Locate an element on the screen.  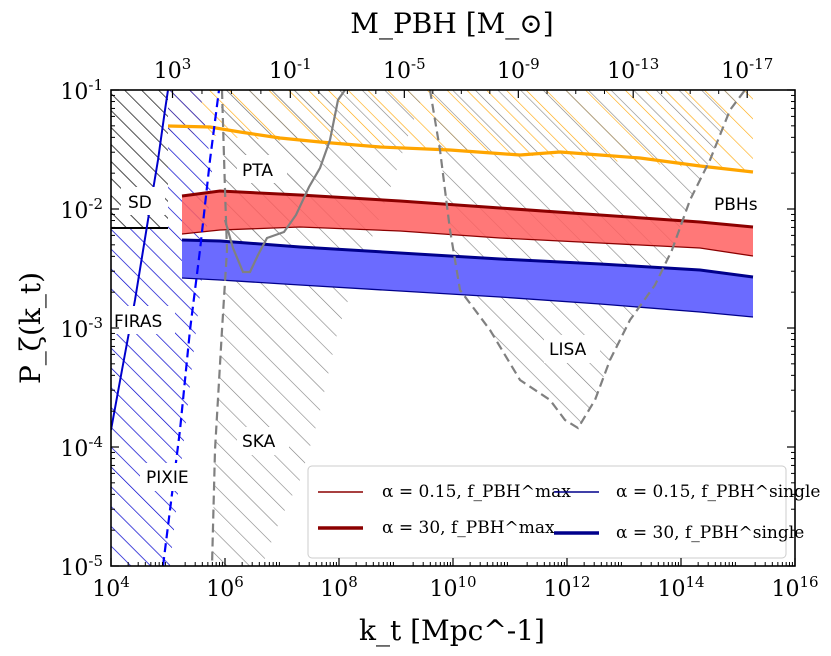
y-tick-label: 10⁻³ is located at coordinates (81, 328).